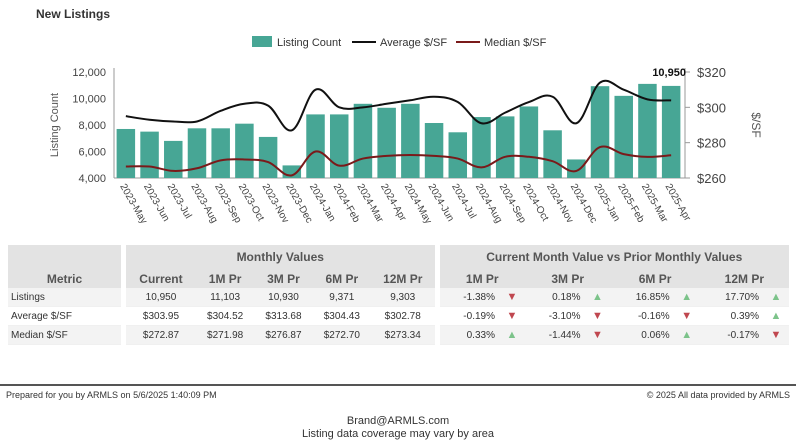 The height and width of the screenshot is (446, 796). What do you see at coordinates (161, 335) in the screenshot?
I see `monthly-value: $272.87` at bounding box center [161, 335].